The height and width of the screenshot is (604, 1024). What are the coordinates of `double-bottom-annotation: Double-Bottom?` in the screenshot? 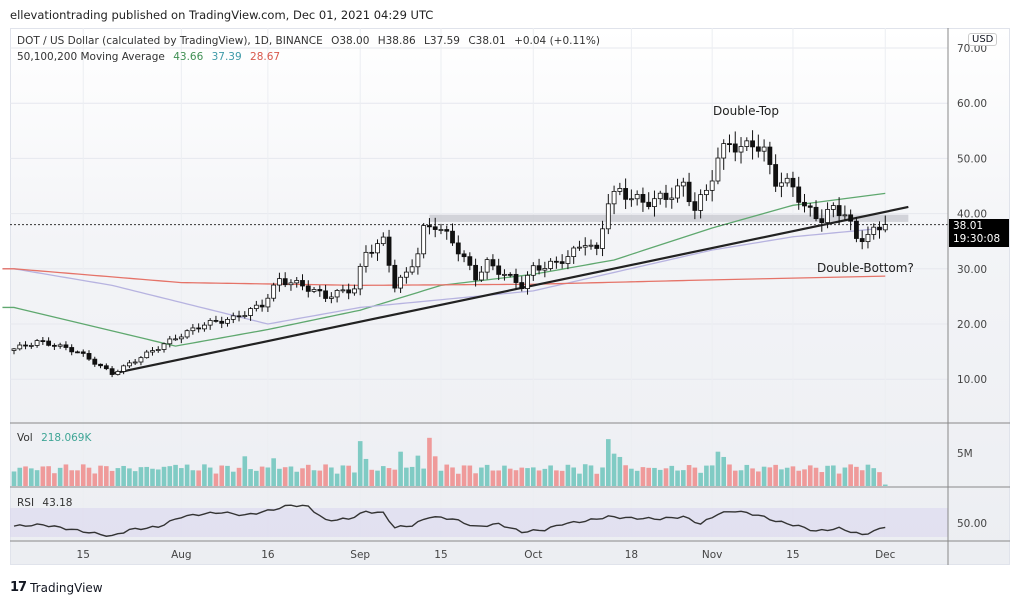 It's located at (865, 268).